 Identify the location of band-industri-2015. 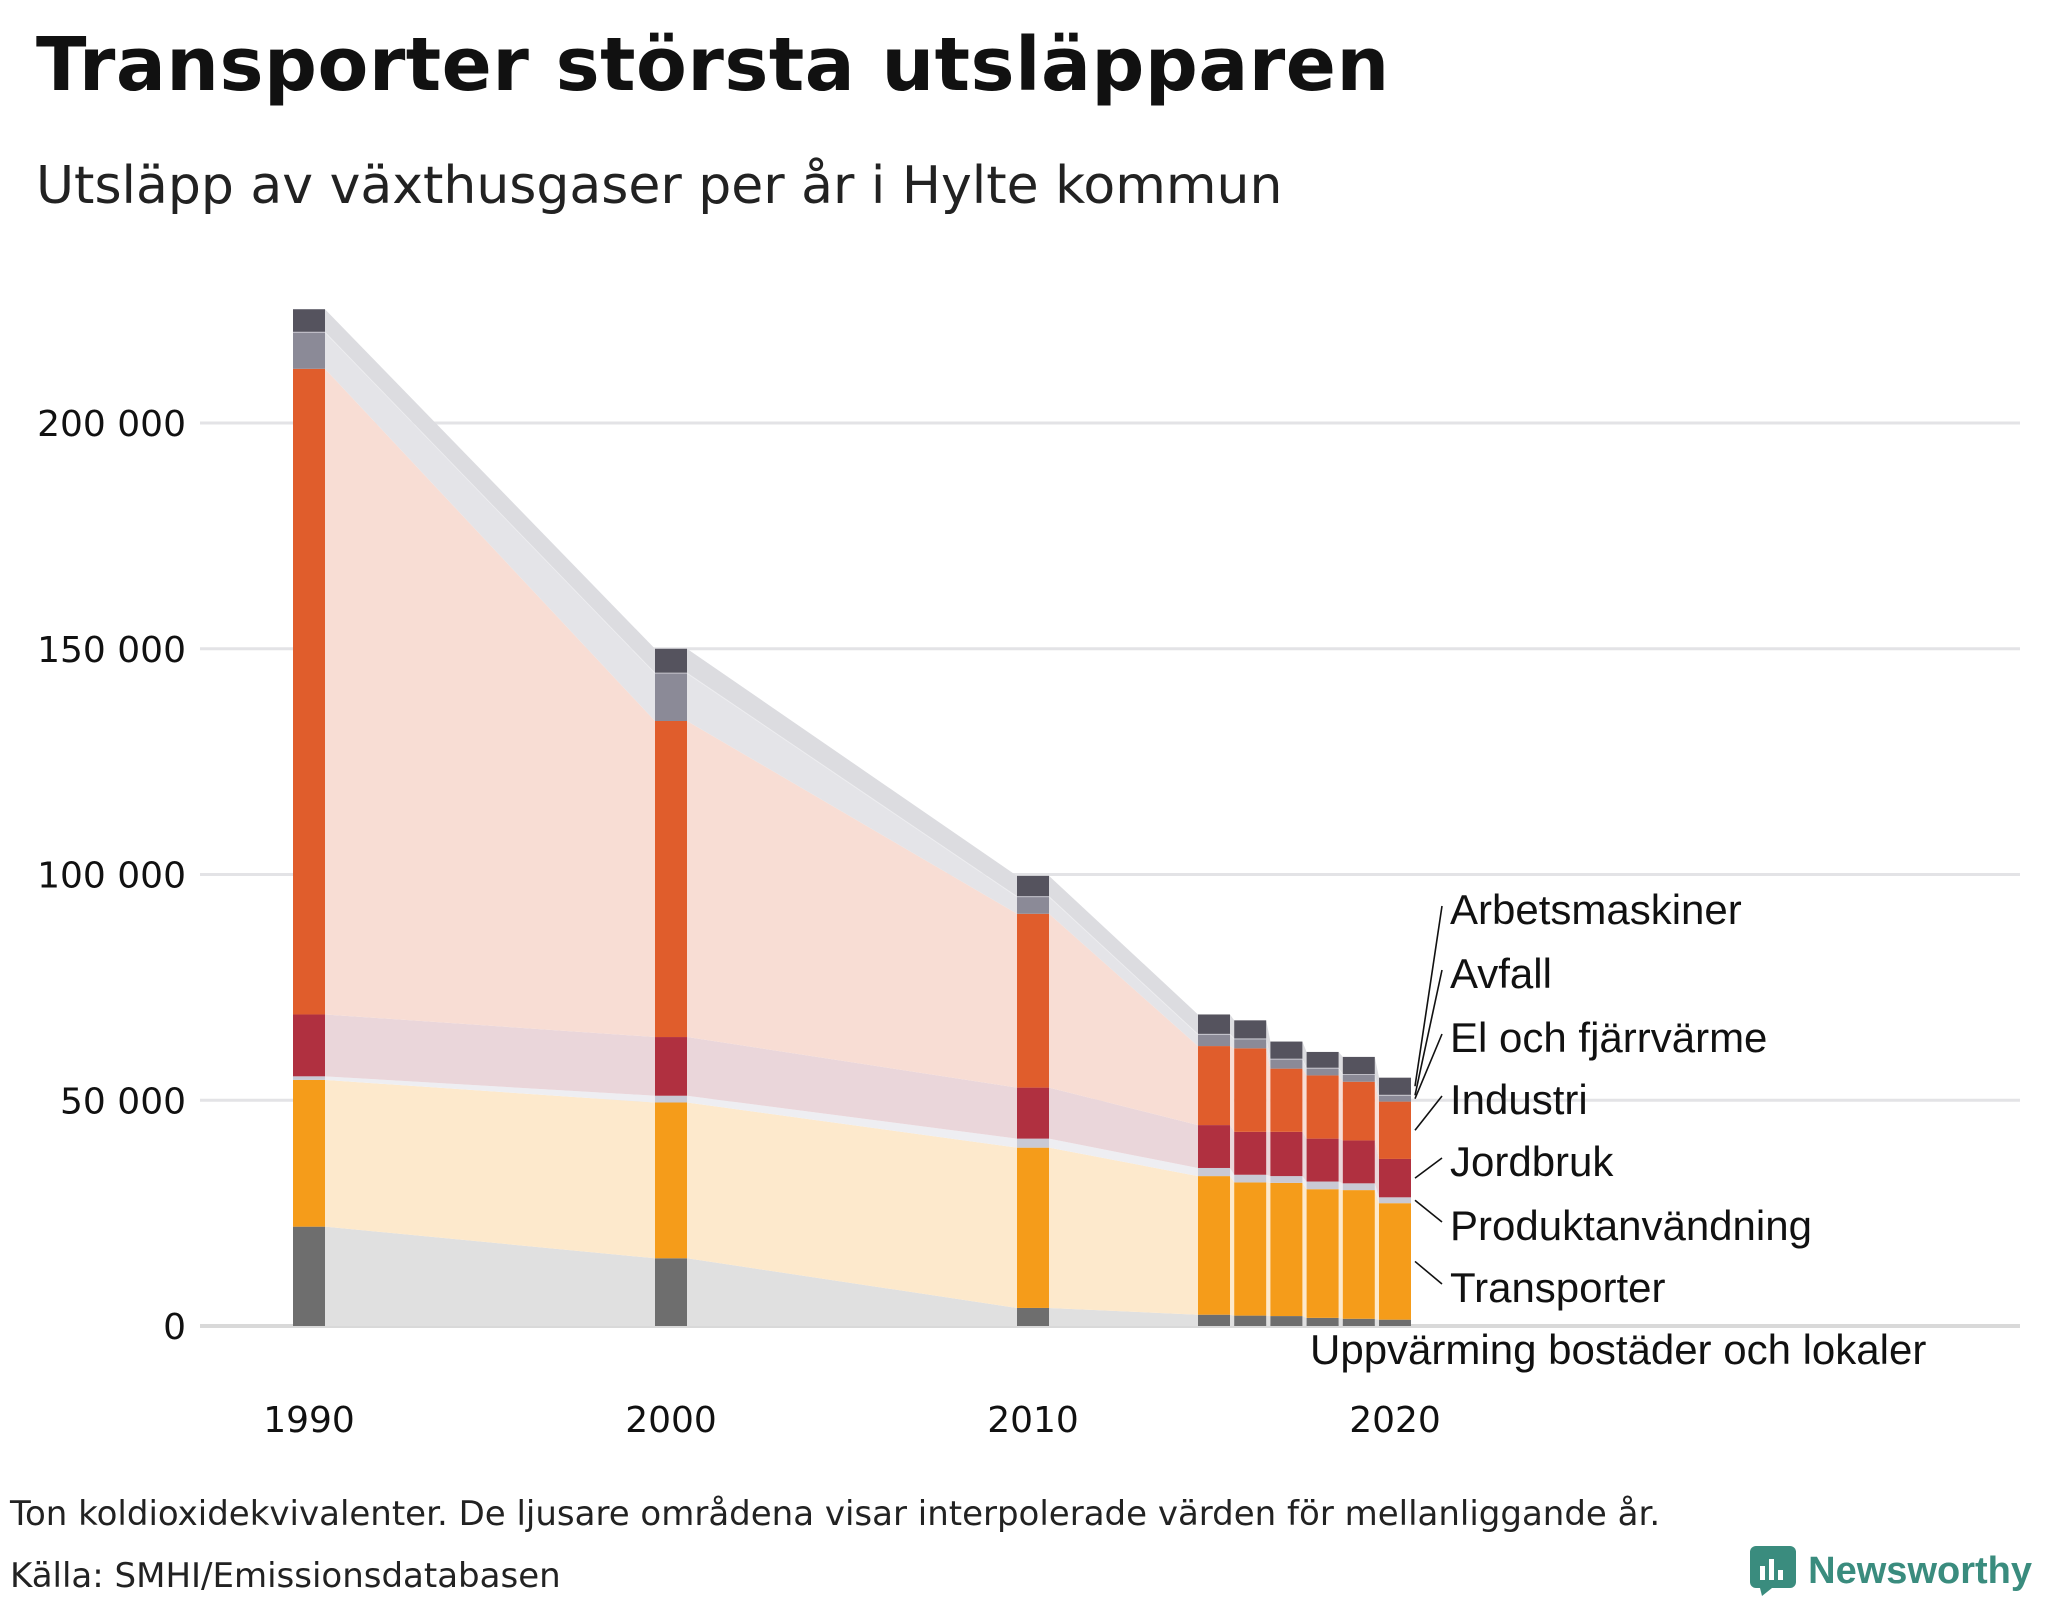
(1232, 1089).